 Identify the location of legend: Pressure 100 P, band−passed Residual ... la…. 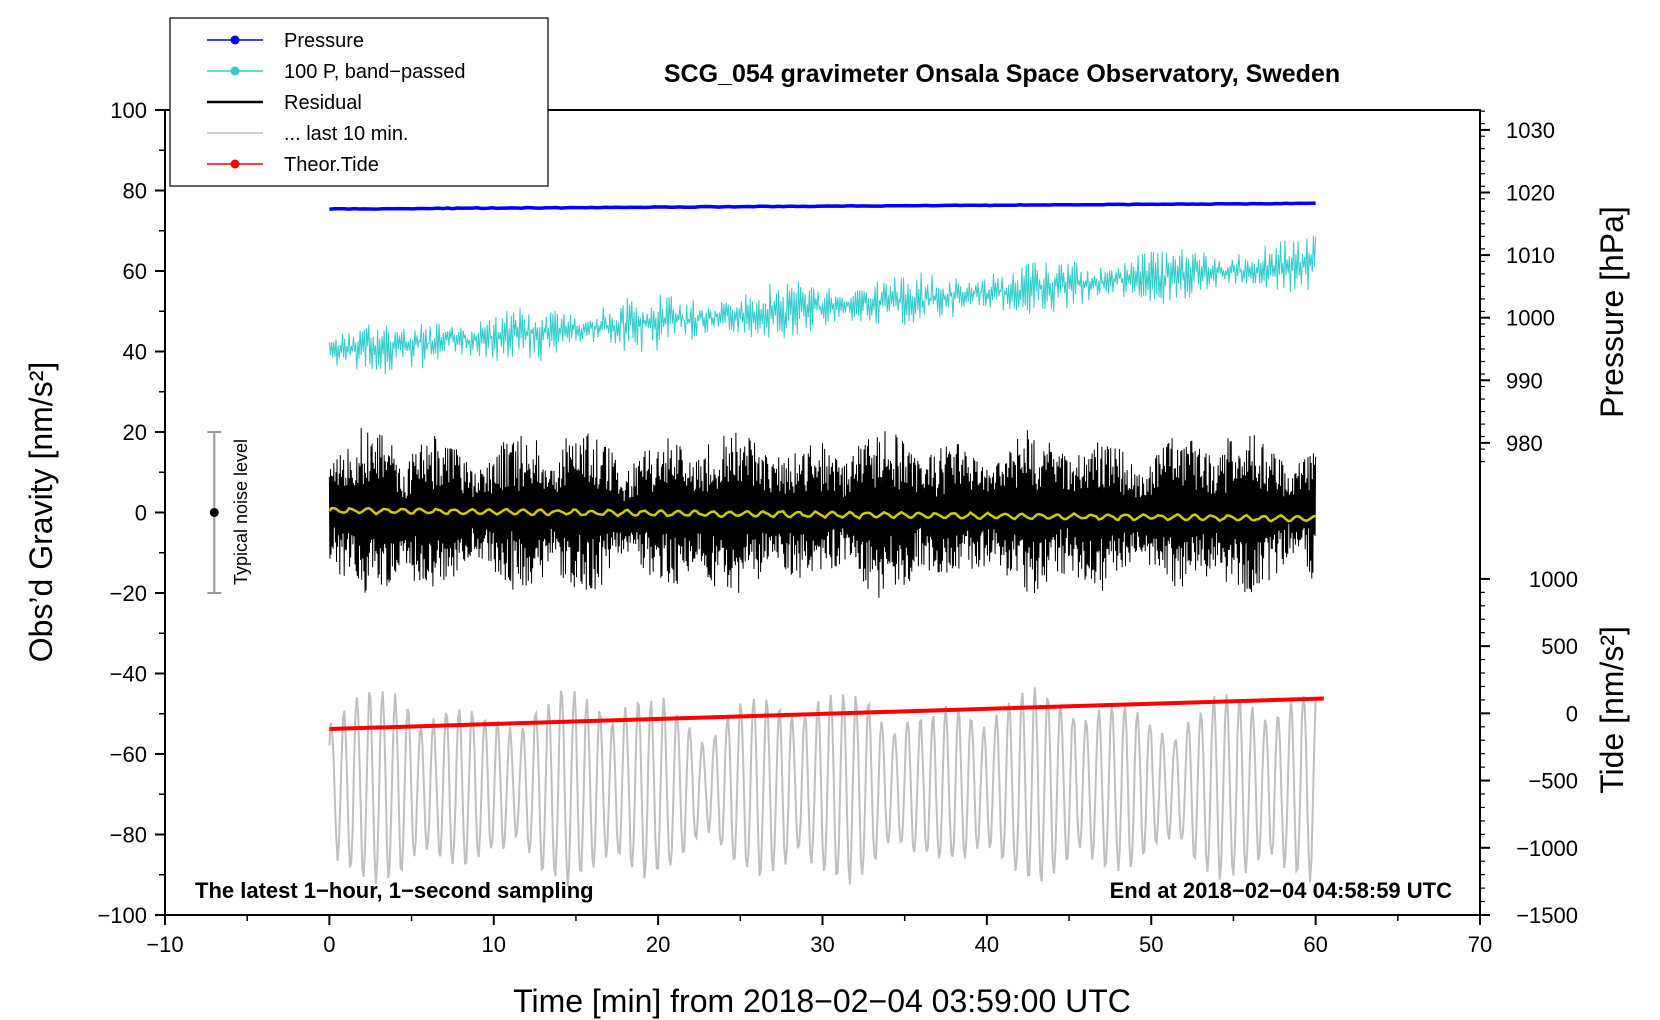
(359, 102).